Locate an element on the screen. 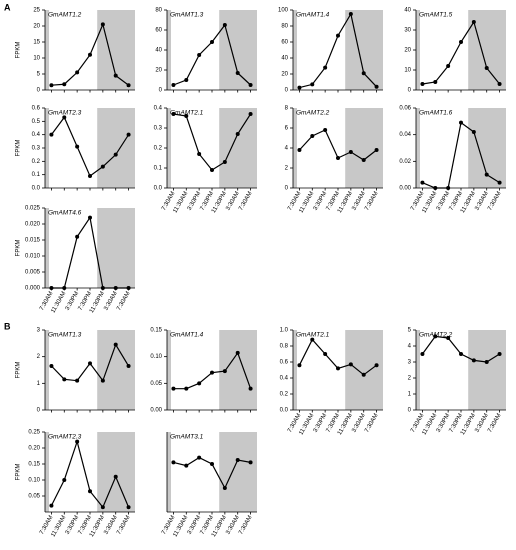 This screenshot has height=550, width=516. y-tick-label: 0.000 is located at coordinates (33, 289).